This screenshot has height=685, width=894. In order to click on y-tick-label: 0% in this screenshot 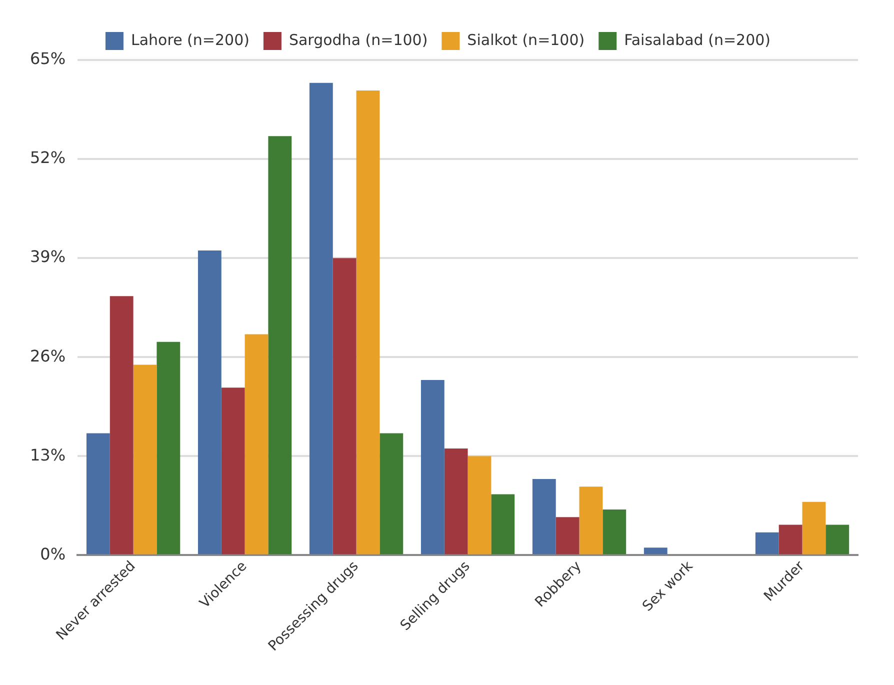, I will do `click(53, 554)`.